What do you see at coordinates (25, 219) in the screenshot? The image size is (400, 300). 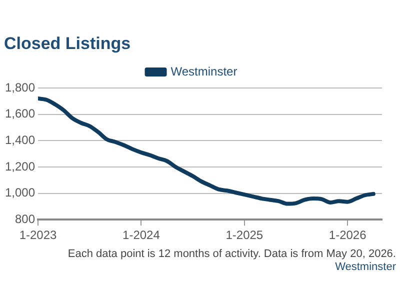 I see `y-tick-label: 800` at bounding box center [25, 219].